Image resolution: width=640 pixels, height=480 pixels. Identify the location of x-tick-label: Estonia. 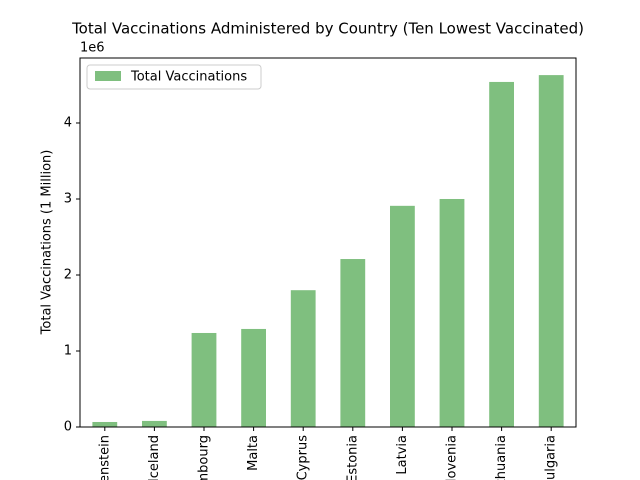
(352, 457).